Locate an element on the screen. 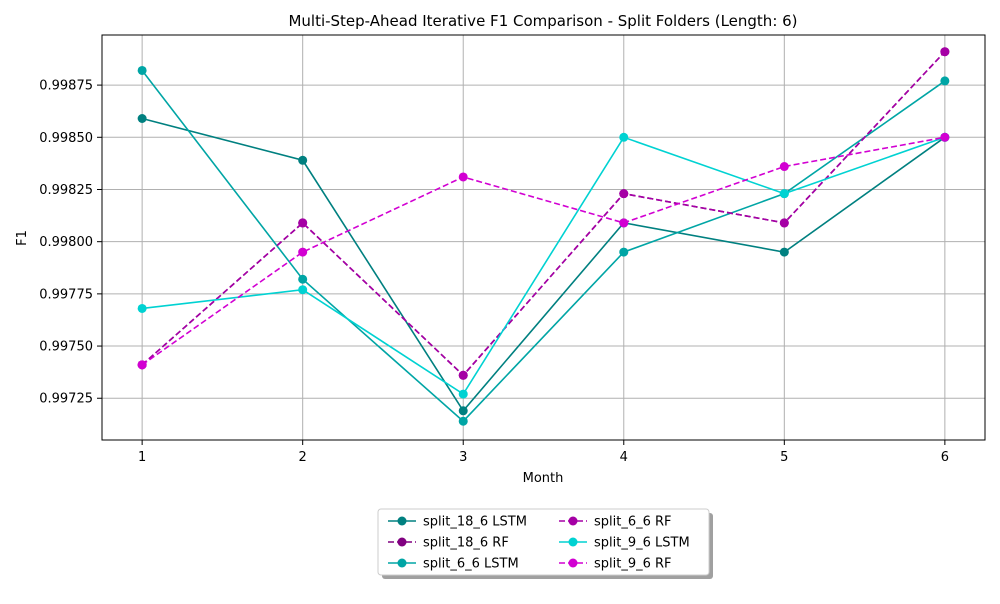 The width and height of the screenshot is (1000, 604). y-axis-label: F1 is located at coordinates (22, 238).